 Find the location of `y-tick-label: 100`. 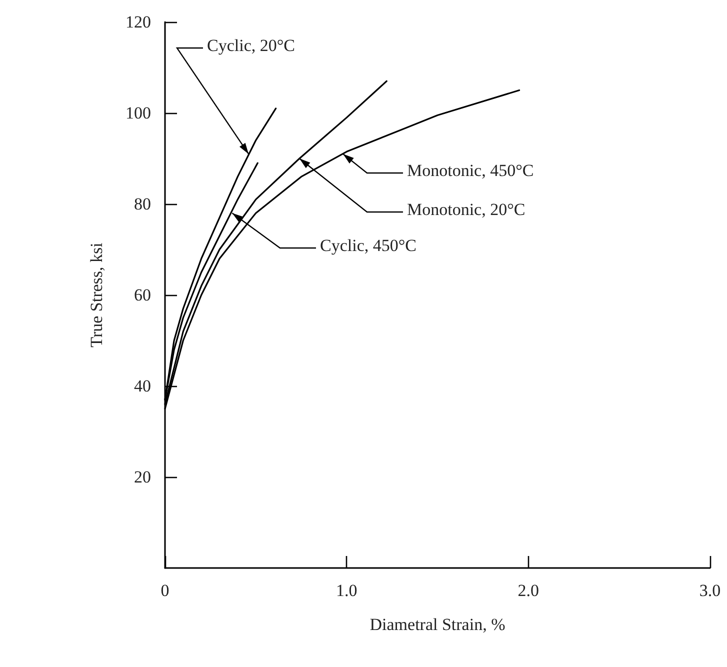

y-tick-label: 100 is located at coordinates (138, 113).